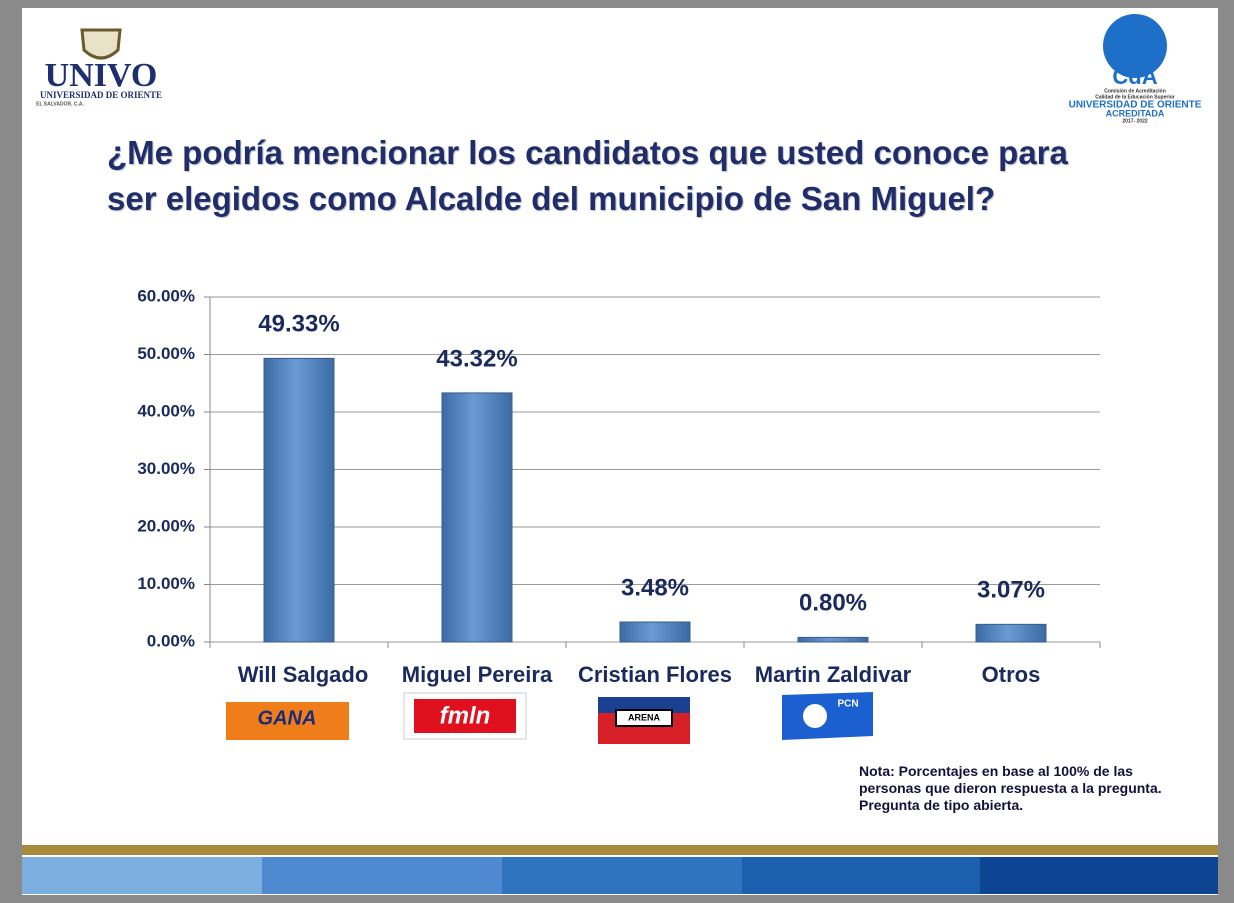  What do you see at coordinates (1135, 97) in the screenshot?
I see `cda-line: Calidad de la Educación Superior` at bounding box center [1135, 97].